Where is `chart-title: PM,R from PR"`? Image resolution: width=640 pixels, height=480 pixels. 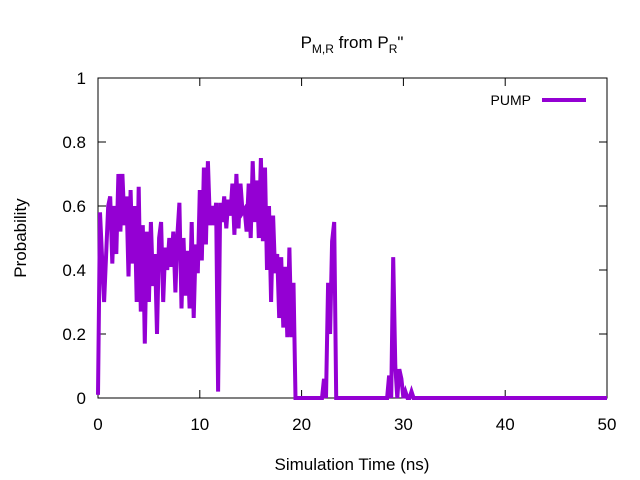 chart-title: PM,R from PR" is located at coordinates (352, 44).